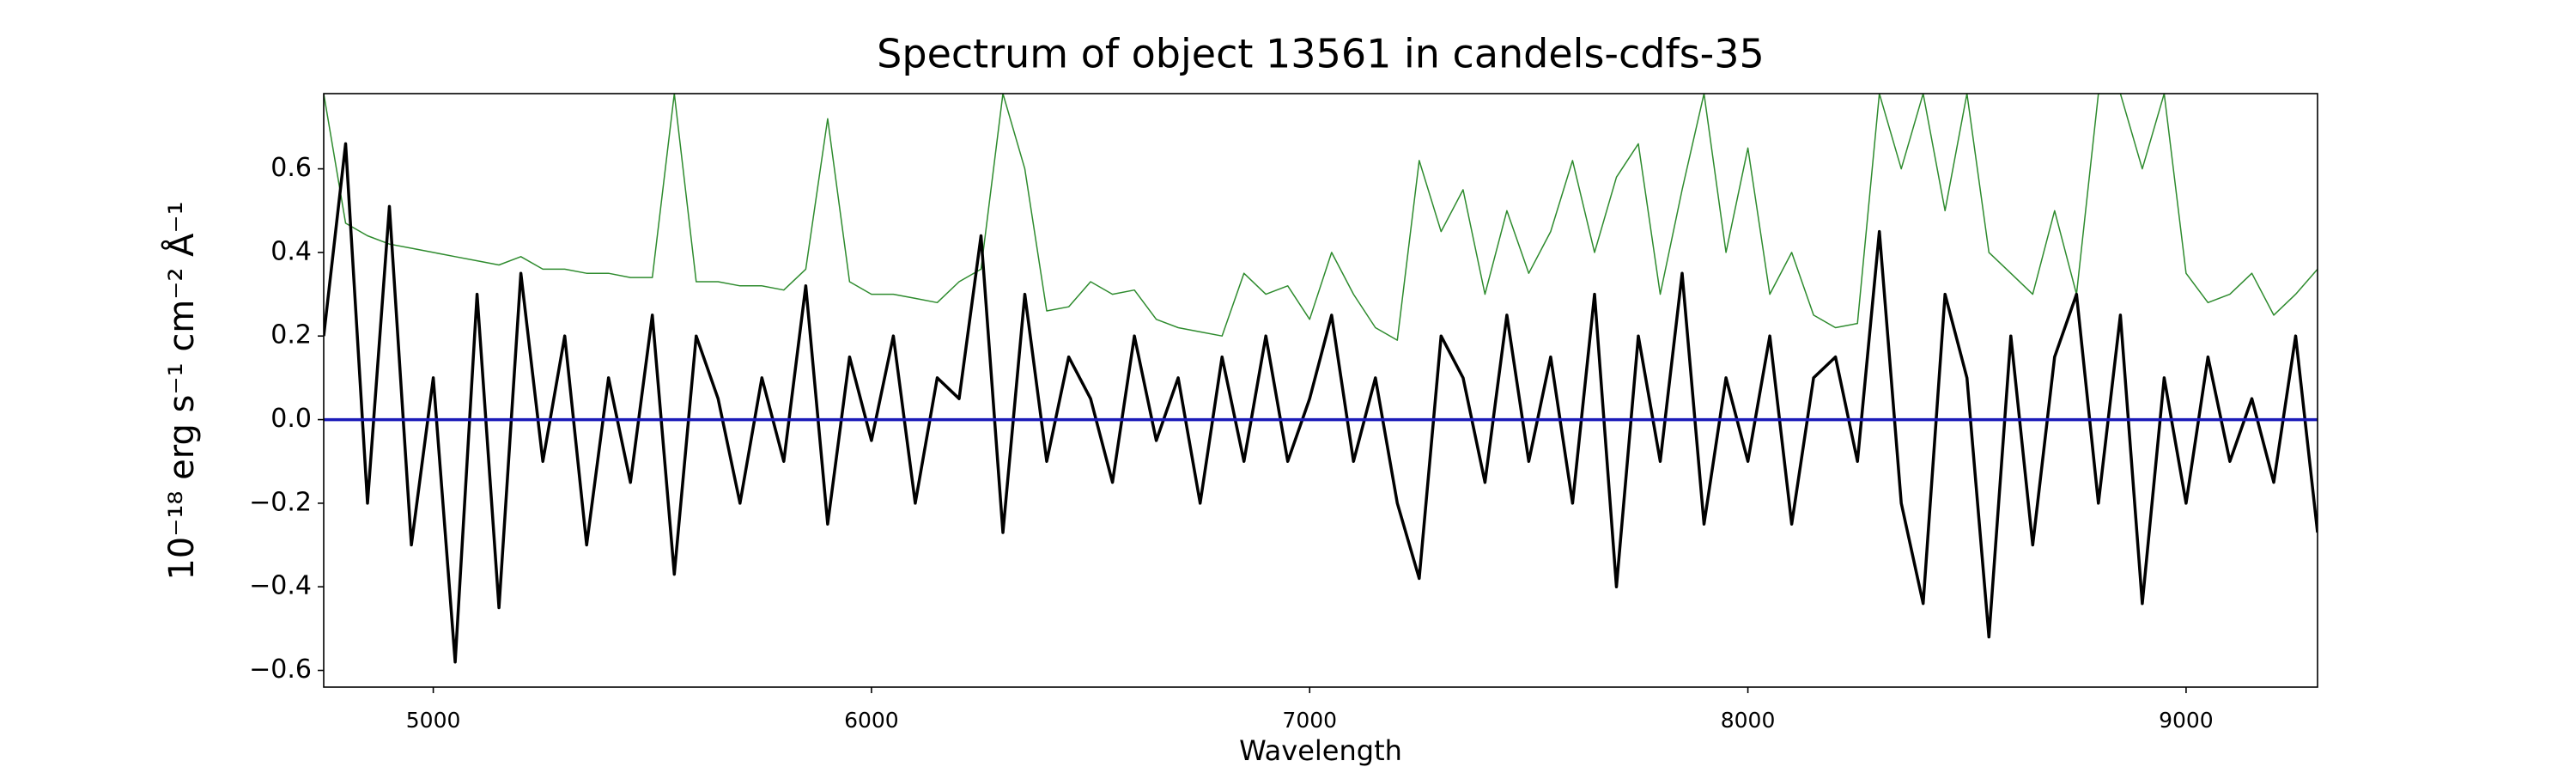 The image size is (2576, 773). What do you see at coordinates (291, 335) in the screenshot?
I see `y-tick-label: 0.2` at bounding box center [291, 335].